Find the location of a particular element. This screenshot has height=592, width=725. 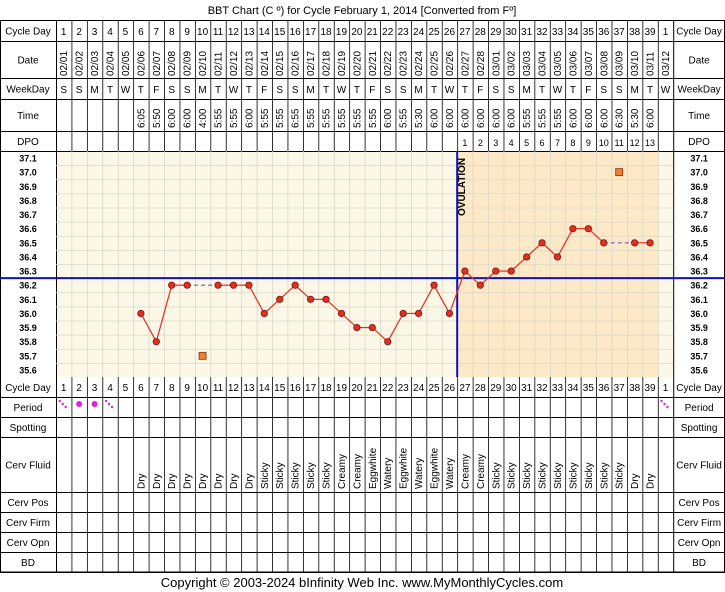

dpo-cell: 8 is located at coordinates (572, 143).